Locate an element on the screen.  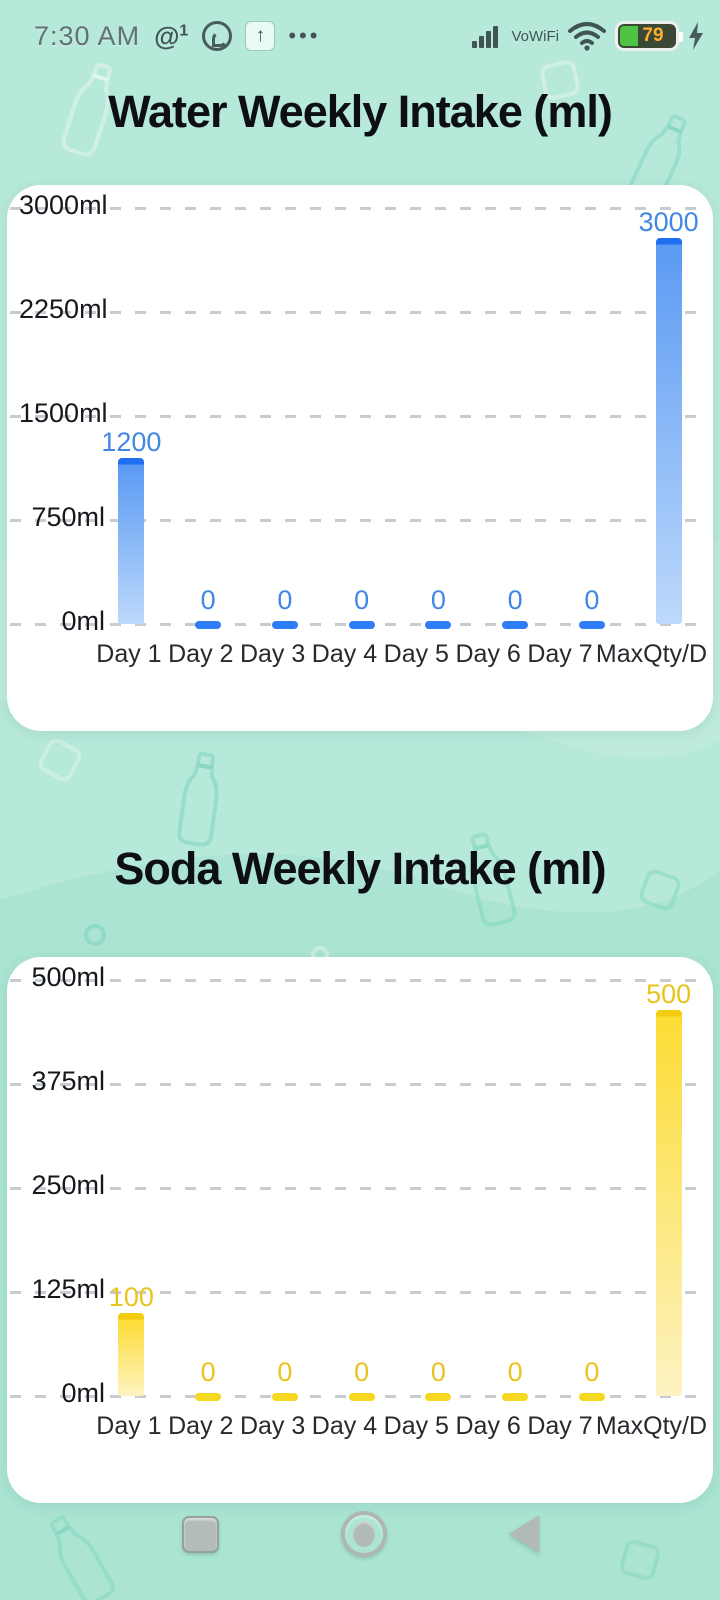
bar-value-label: 3000 is located at coordinates (668, 222).